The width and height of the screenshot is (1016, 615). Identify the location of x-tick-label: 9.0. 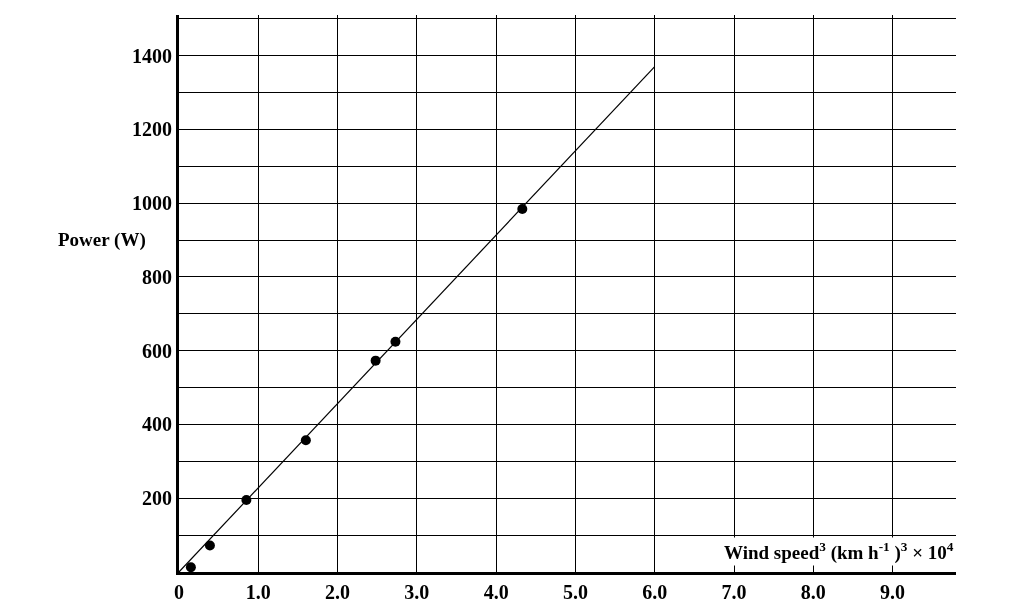
(893, 592).